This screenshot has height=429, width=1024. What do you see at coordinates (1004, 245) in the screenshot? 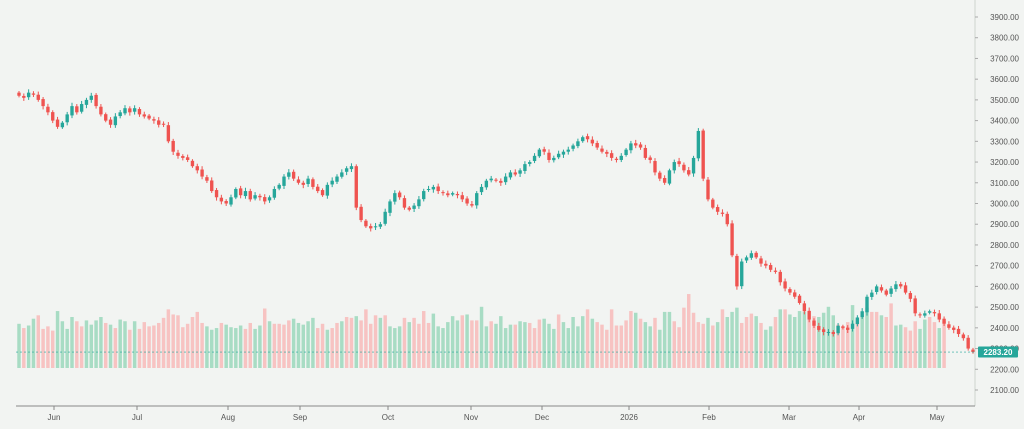
I see `price-tick-label: 2800.00` at bounding box center [1004, 245].